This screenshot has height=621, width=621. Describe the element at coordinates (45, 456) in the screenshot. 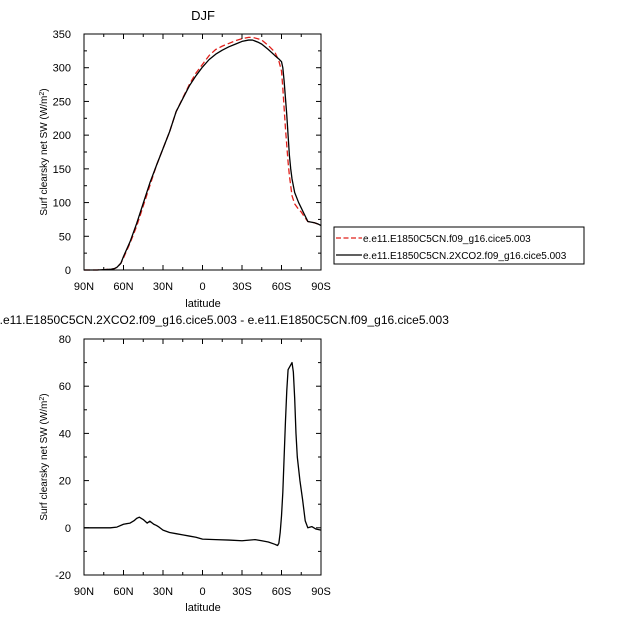

I see `bottom-y-axis-label: Surf clearsky net SW (W/m2)` at that location.